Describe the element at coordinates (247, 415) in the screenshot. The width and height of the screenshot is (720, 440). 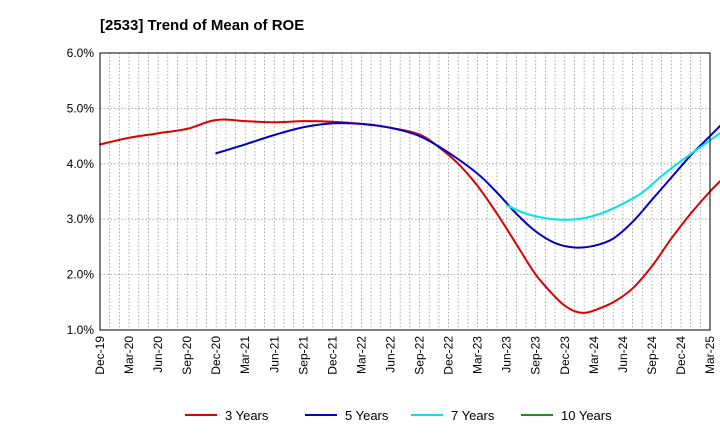
I see `legend-label: 3 Years` at that location.